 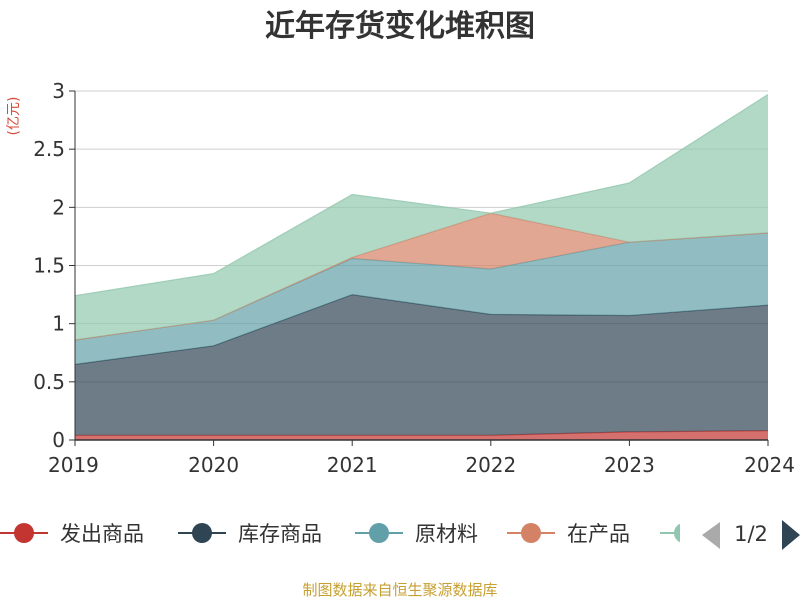 I want to click on legend-item-1: 库存商品, so click(x=250, y=534).